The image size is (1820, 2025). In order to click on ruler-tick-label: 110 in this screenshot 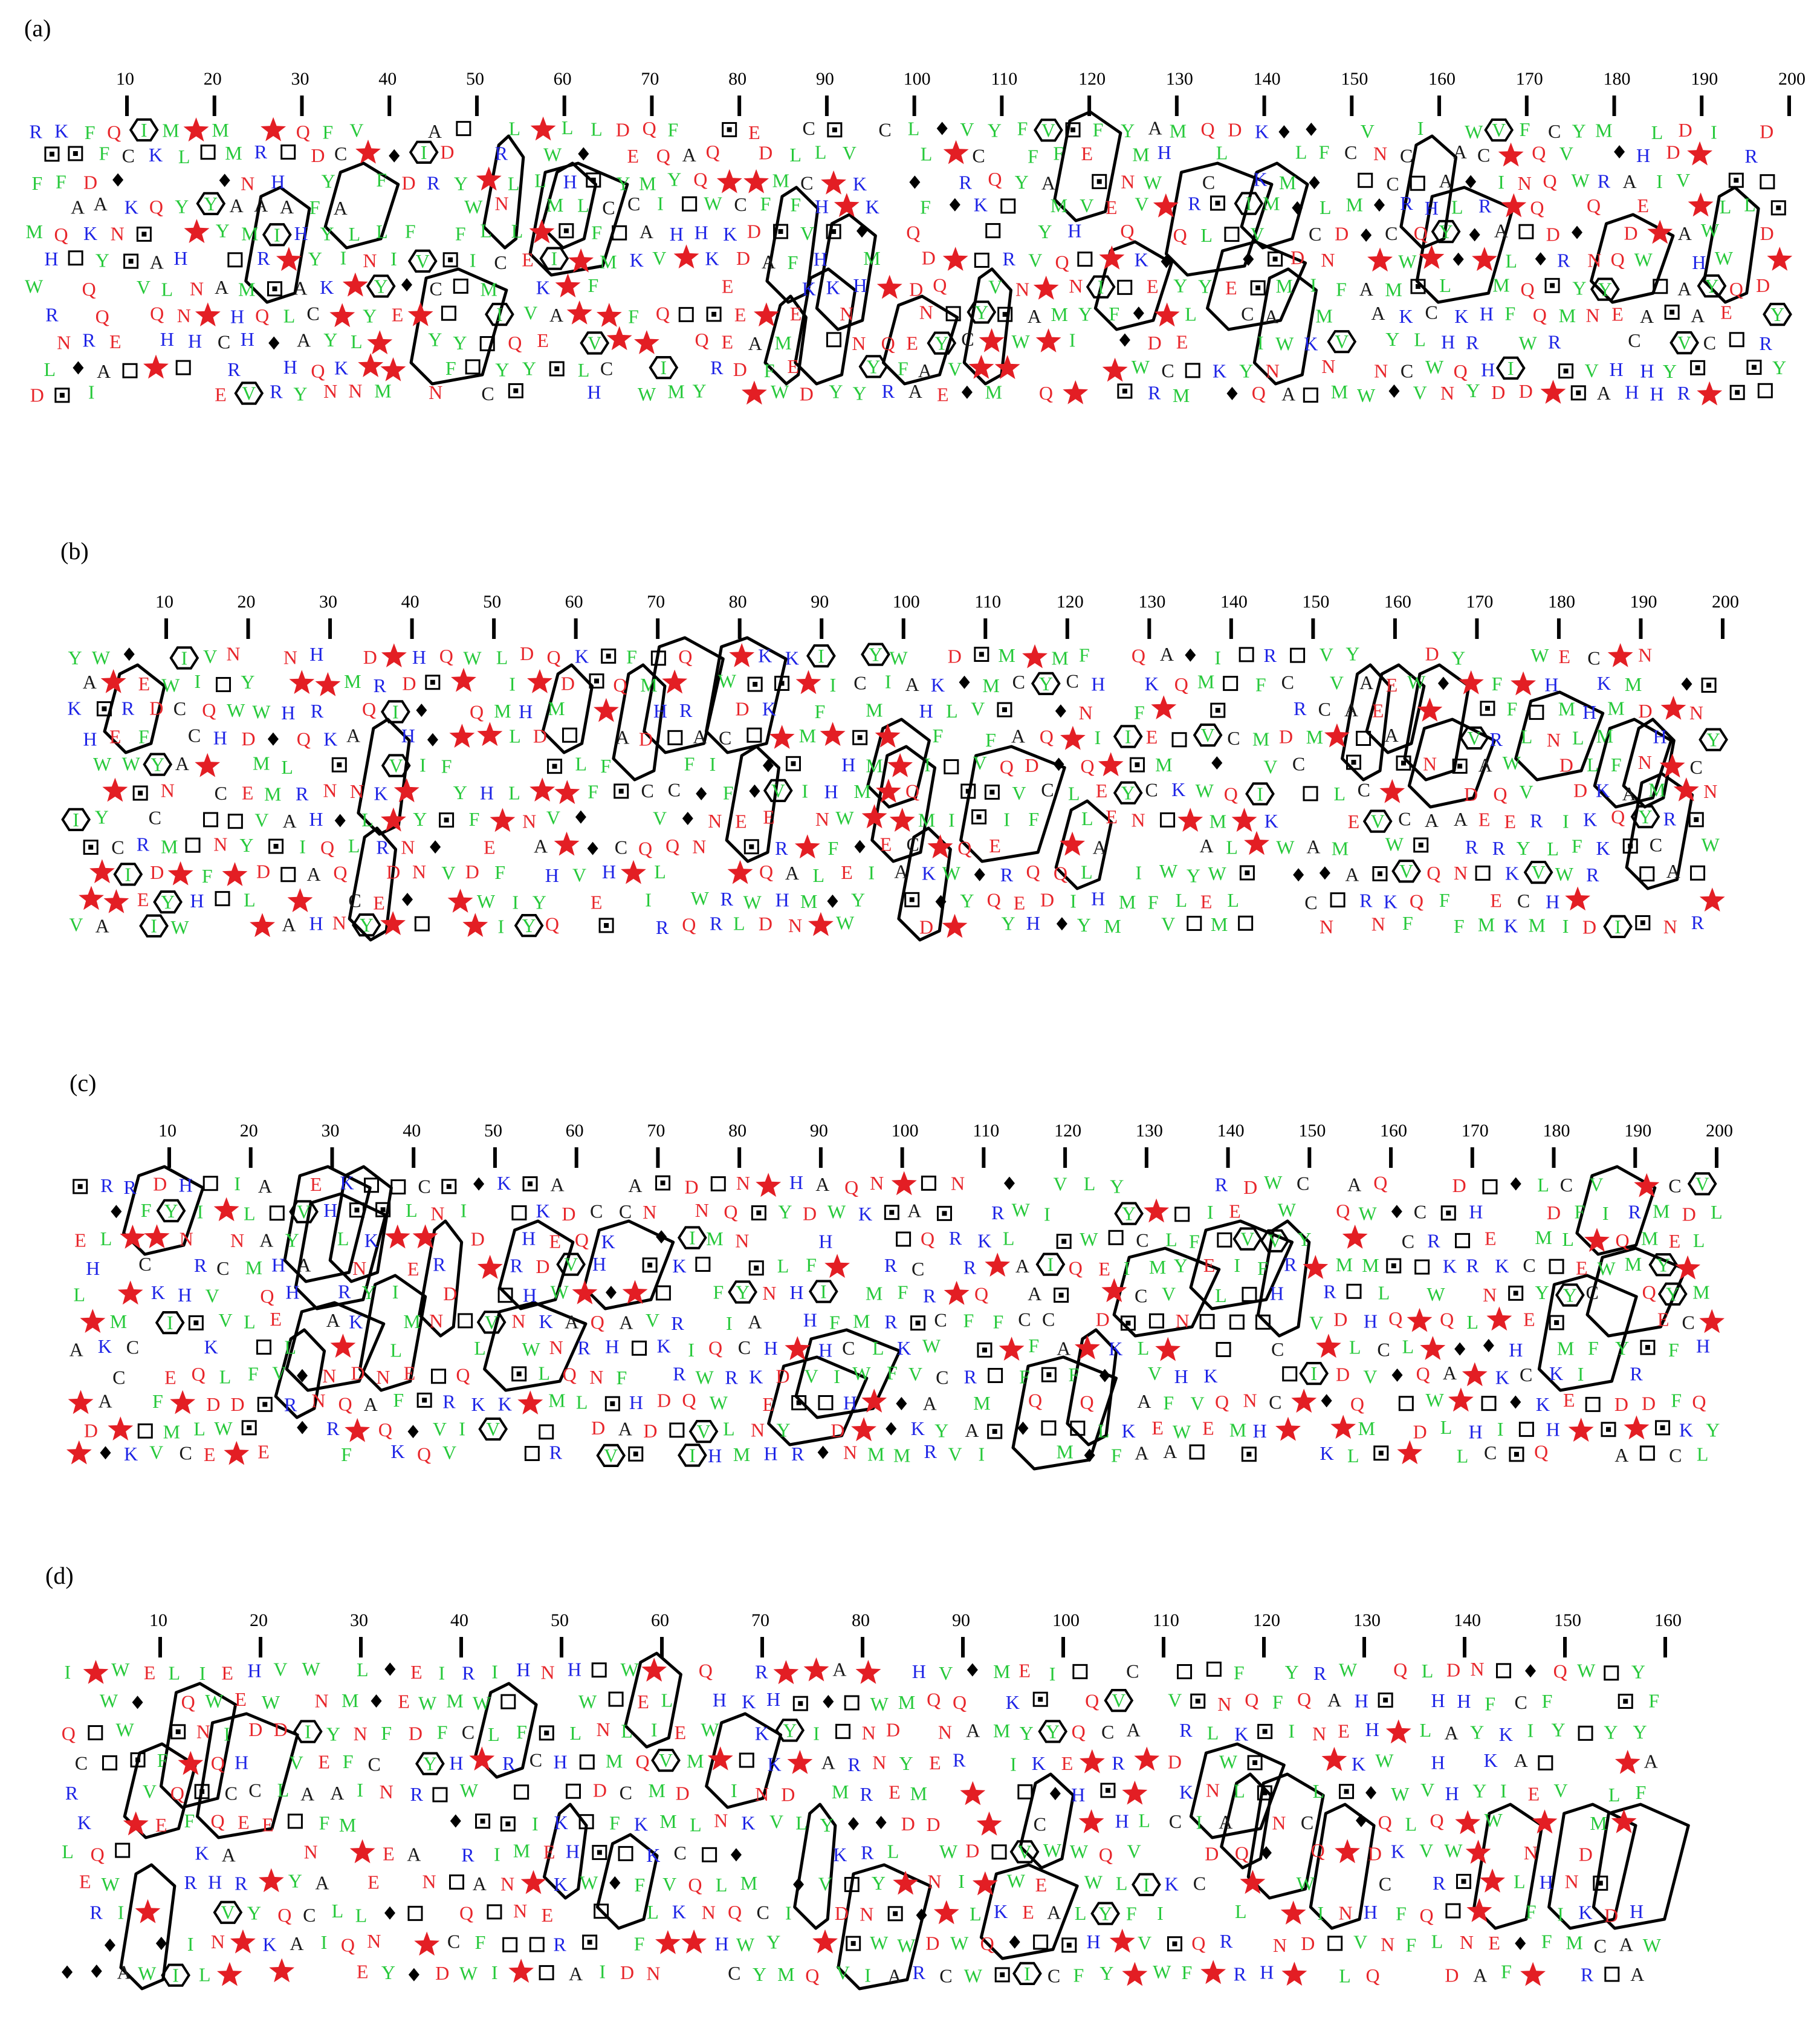, I will do `click(1004, 79)`.